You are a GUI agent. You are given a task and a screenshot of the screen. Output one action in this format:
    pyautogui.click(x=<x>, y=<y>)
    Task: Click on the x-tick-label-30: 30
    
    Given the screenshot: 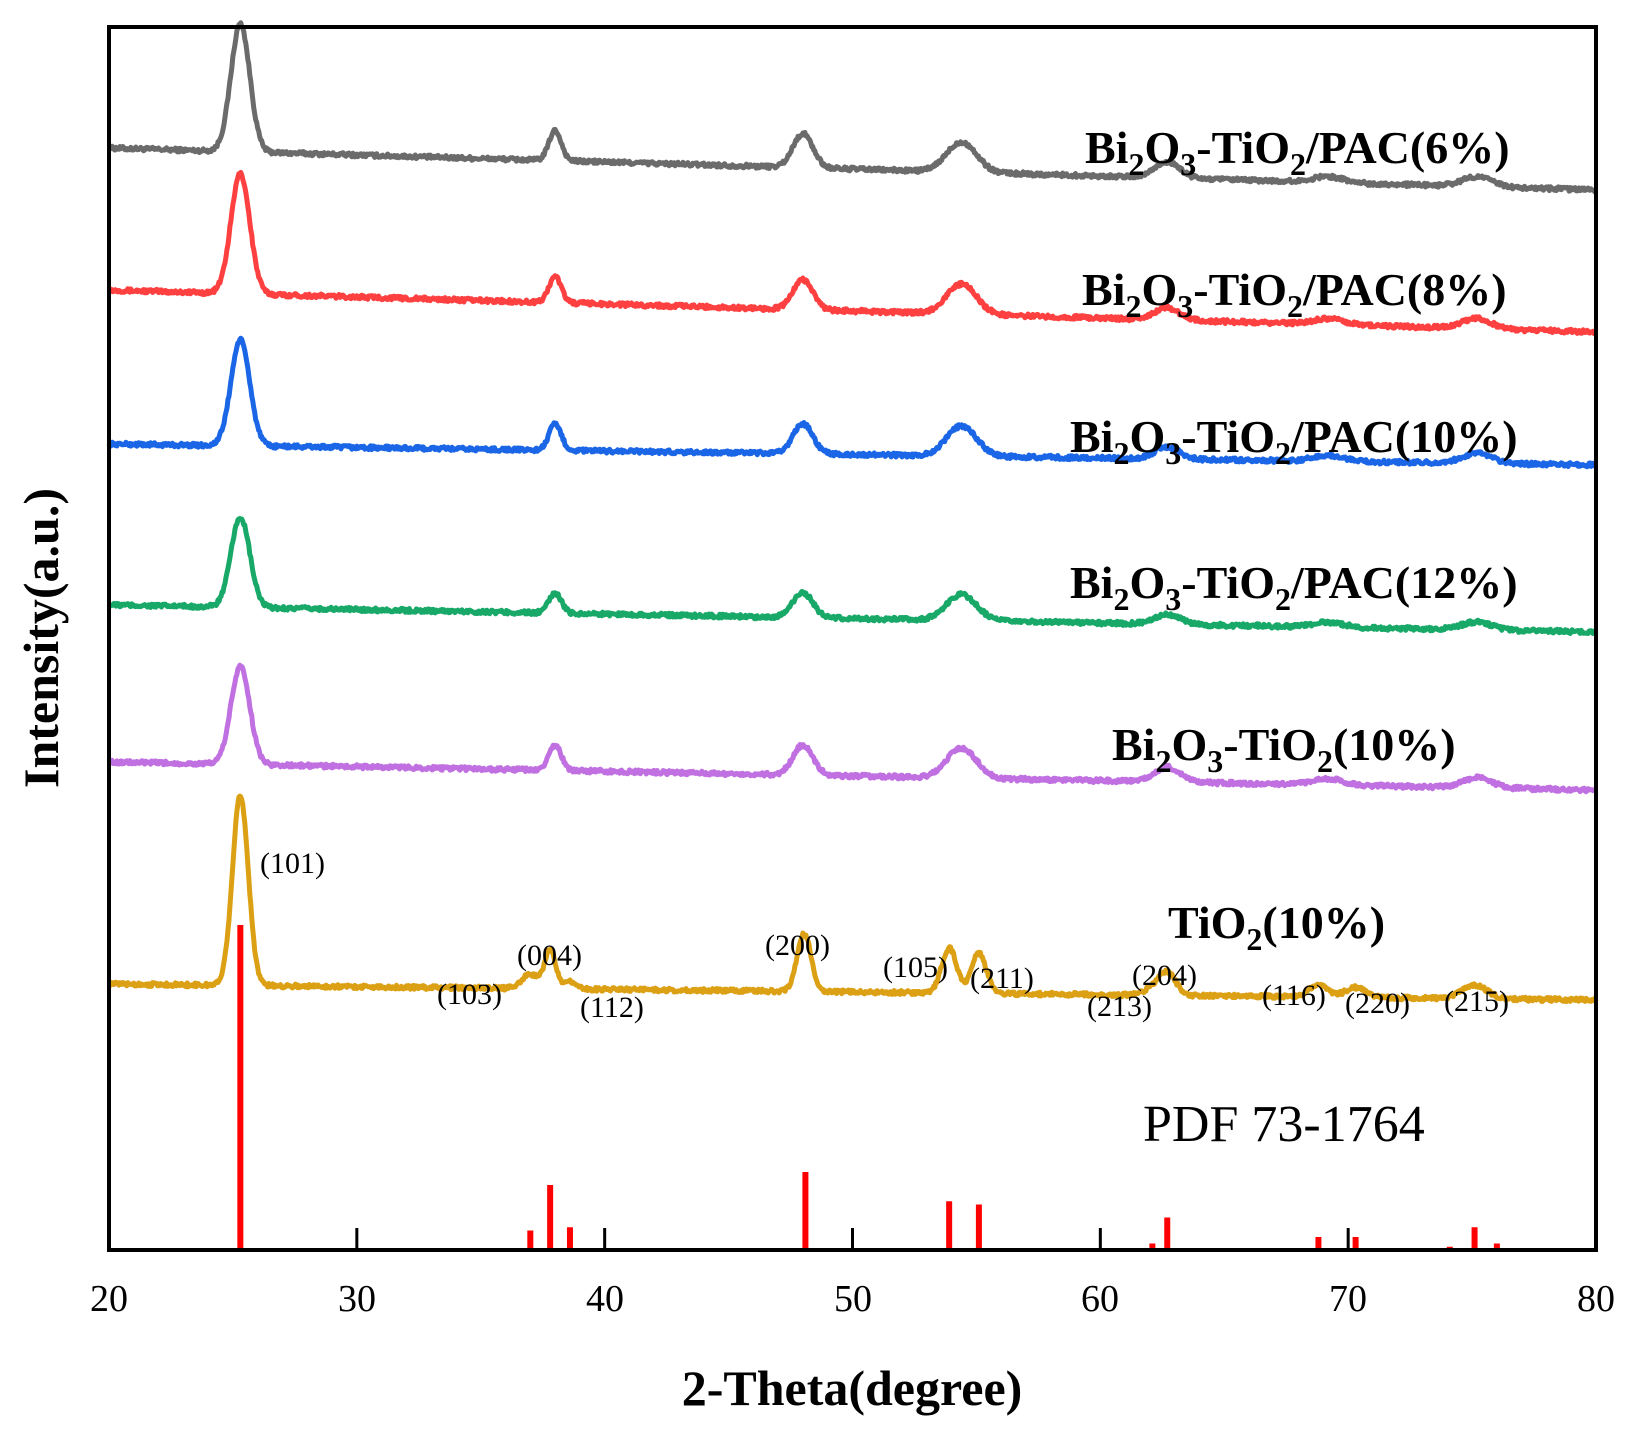 What is the action you would take?
    pyautogui.click(x=357, y=1299)
    